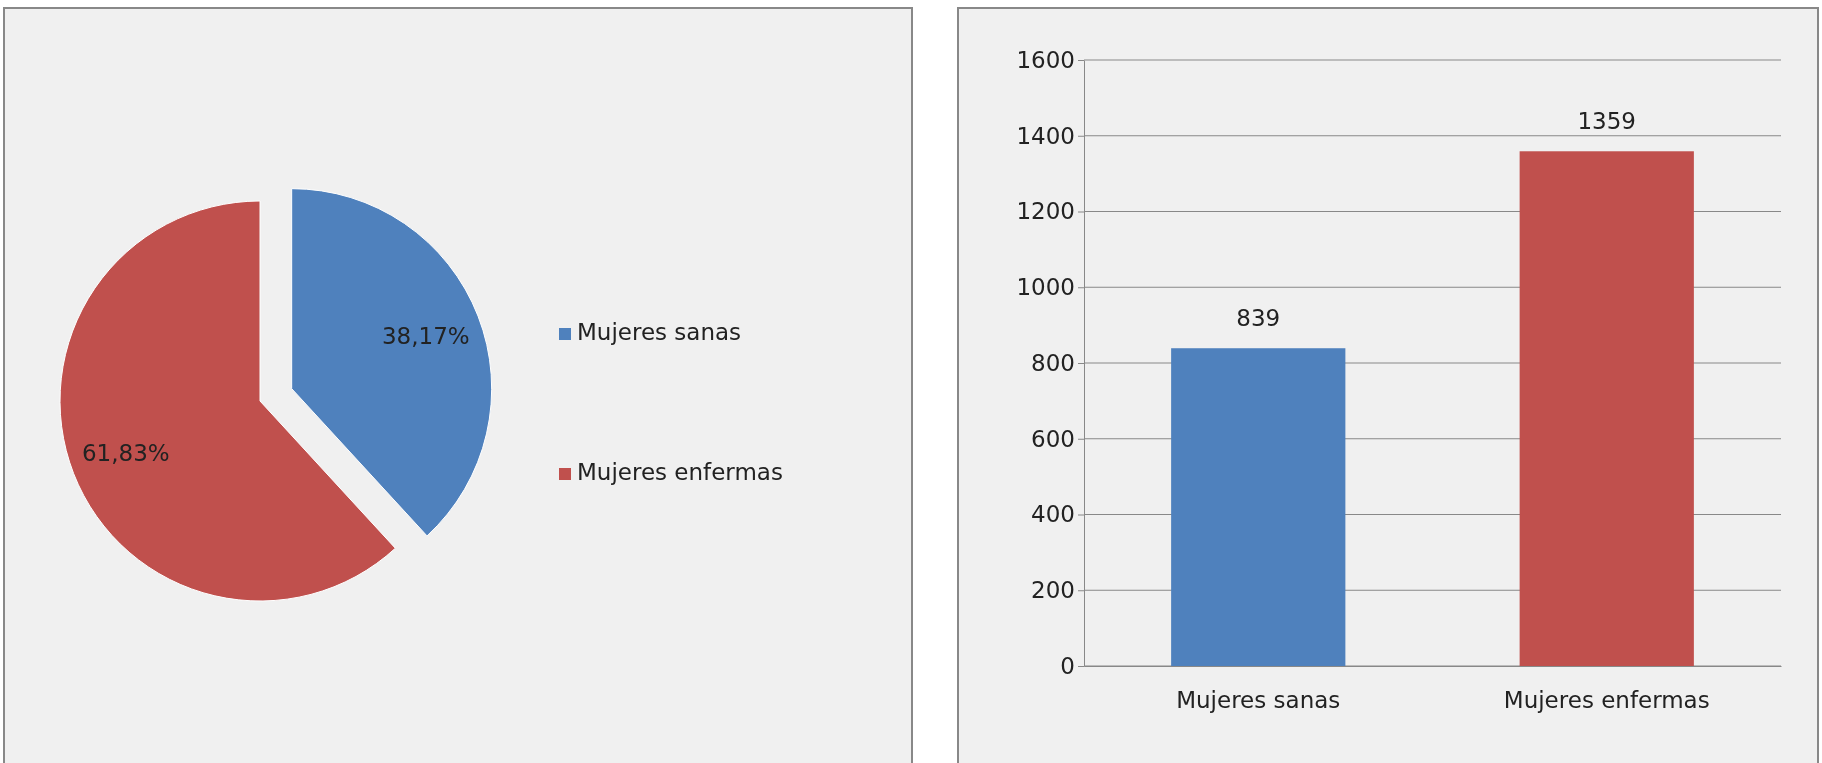  What do you see at coordinates (1053, 438) in the screenshot?
I see `y-tick-label: 600` at bounding box center [1053, 438].